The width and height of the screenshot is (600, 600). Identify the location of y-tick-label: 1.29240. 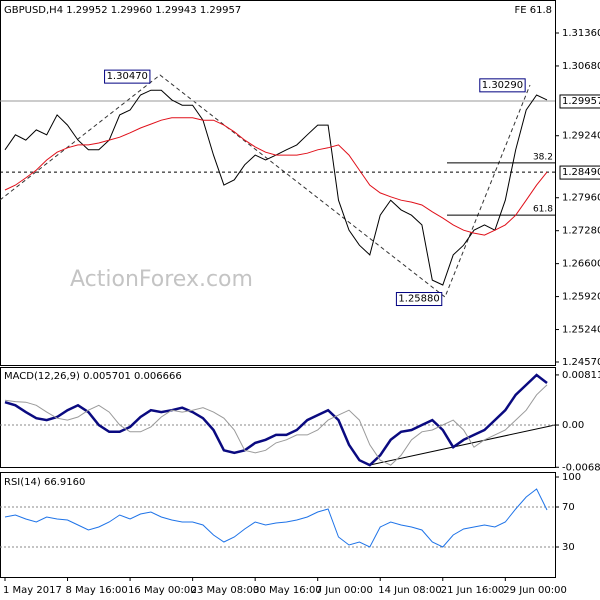
(581, 136).